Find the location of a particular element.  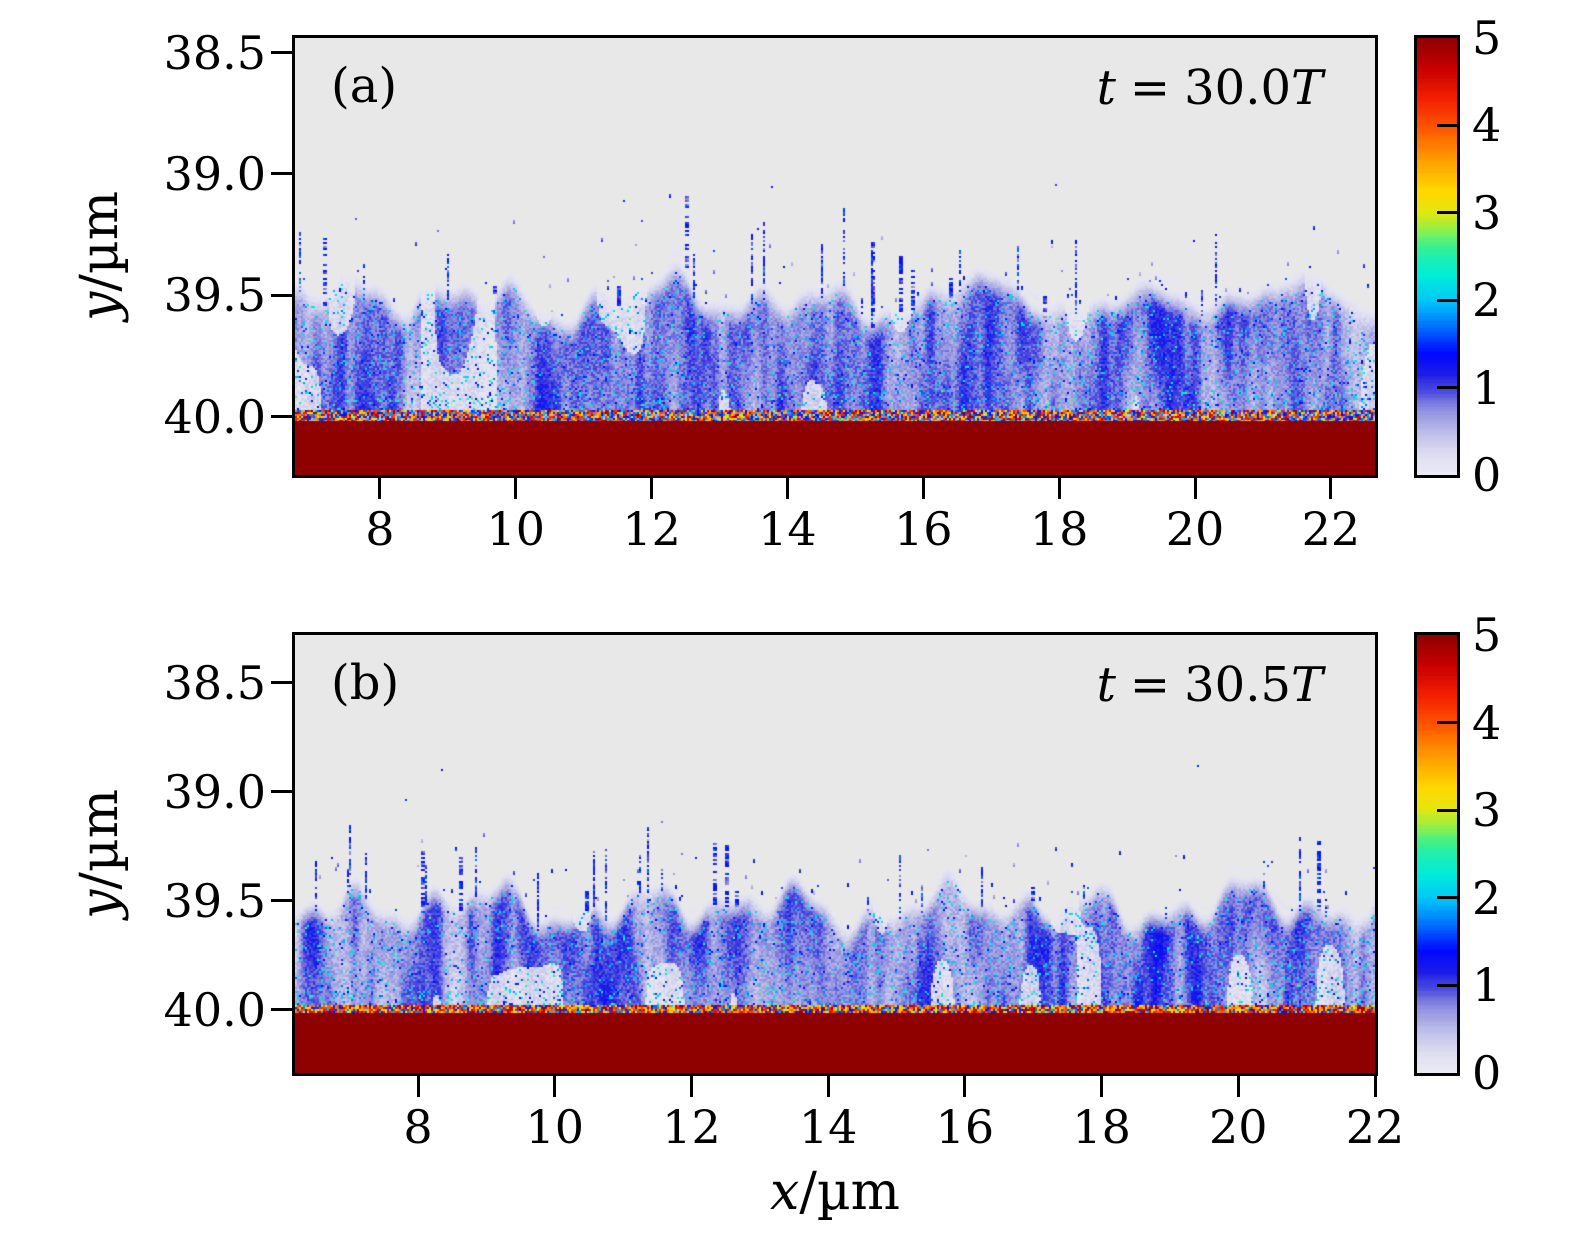

panel-b-time-annotation: t = 30.5T is located at coordinates (1210, 685).